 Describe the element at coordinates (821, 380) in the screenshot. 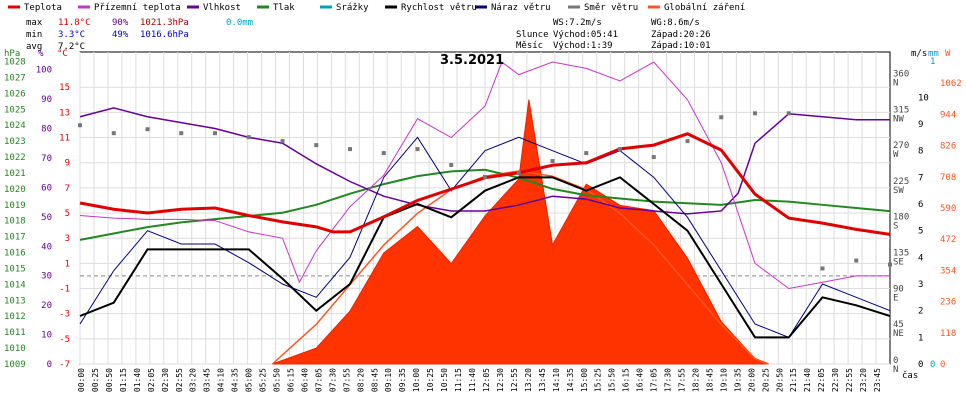

I see `tick-time: 22:05` at that location.